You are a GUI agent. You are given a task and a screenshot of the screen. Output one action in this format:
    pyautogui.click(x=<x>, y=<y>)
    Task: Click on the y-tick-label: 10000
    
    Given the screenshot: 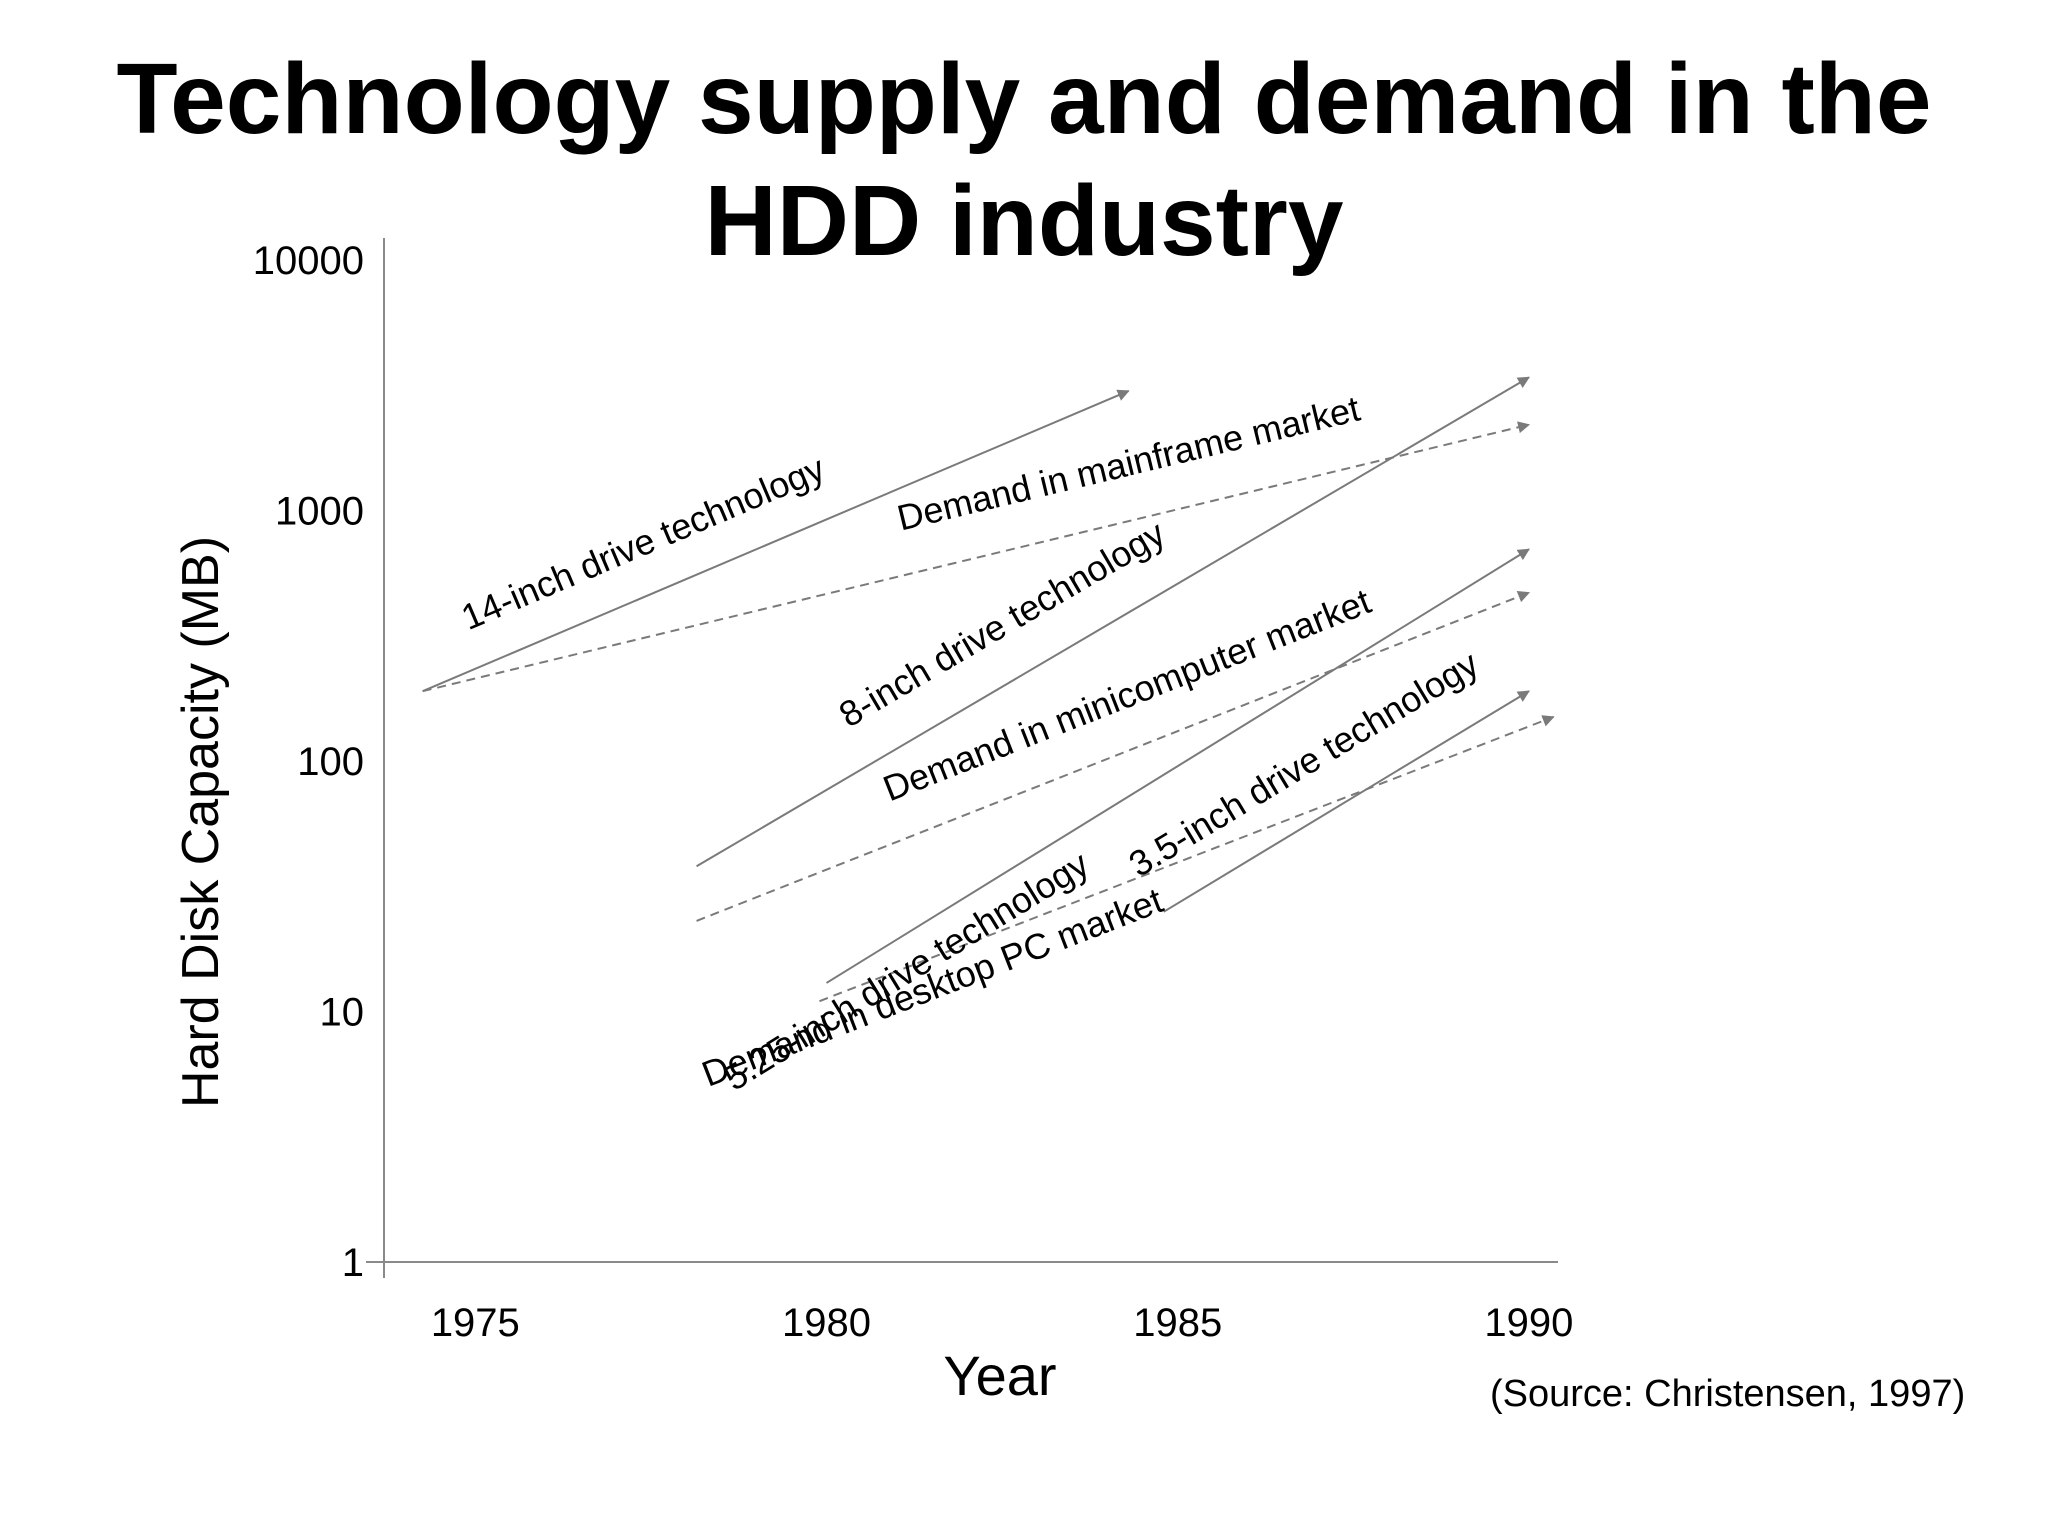 What is the action you would take?
    pyautogui.click(x=308, y=261)
    